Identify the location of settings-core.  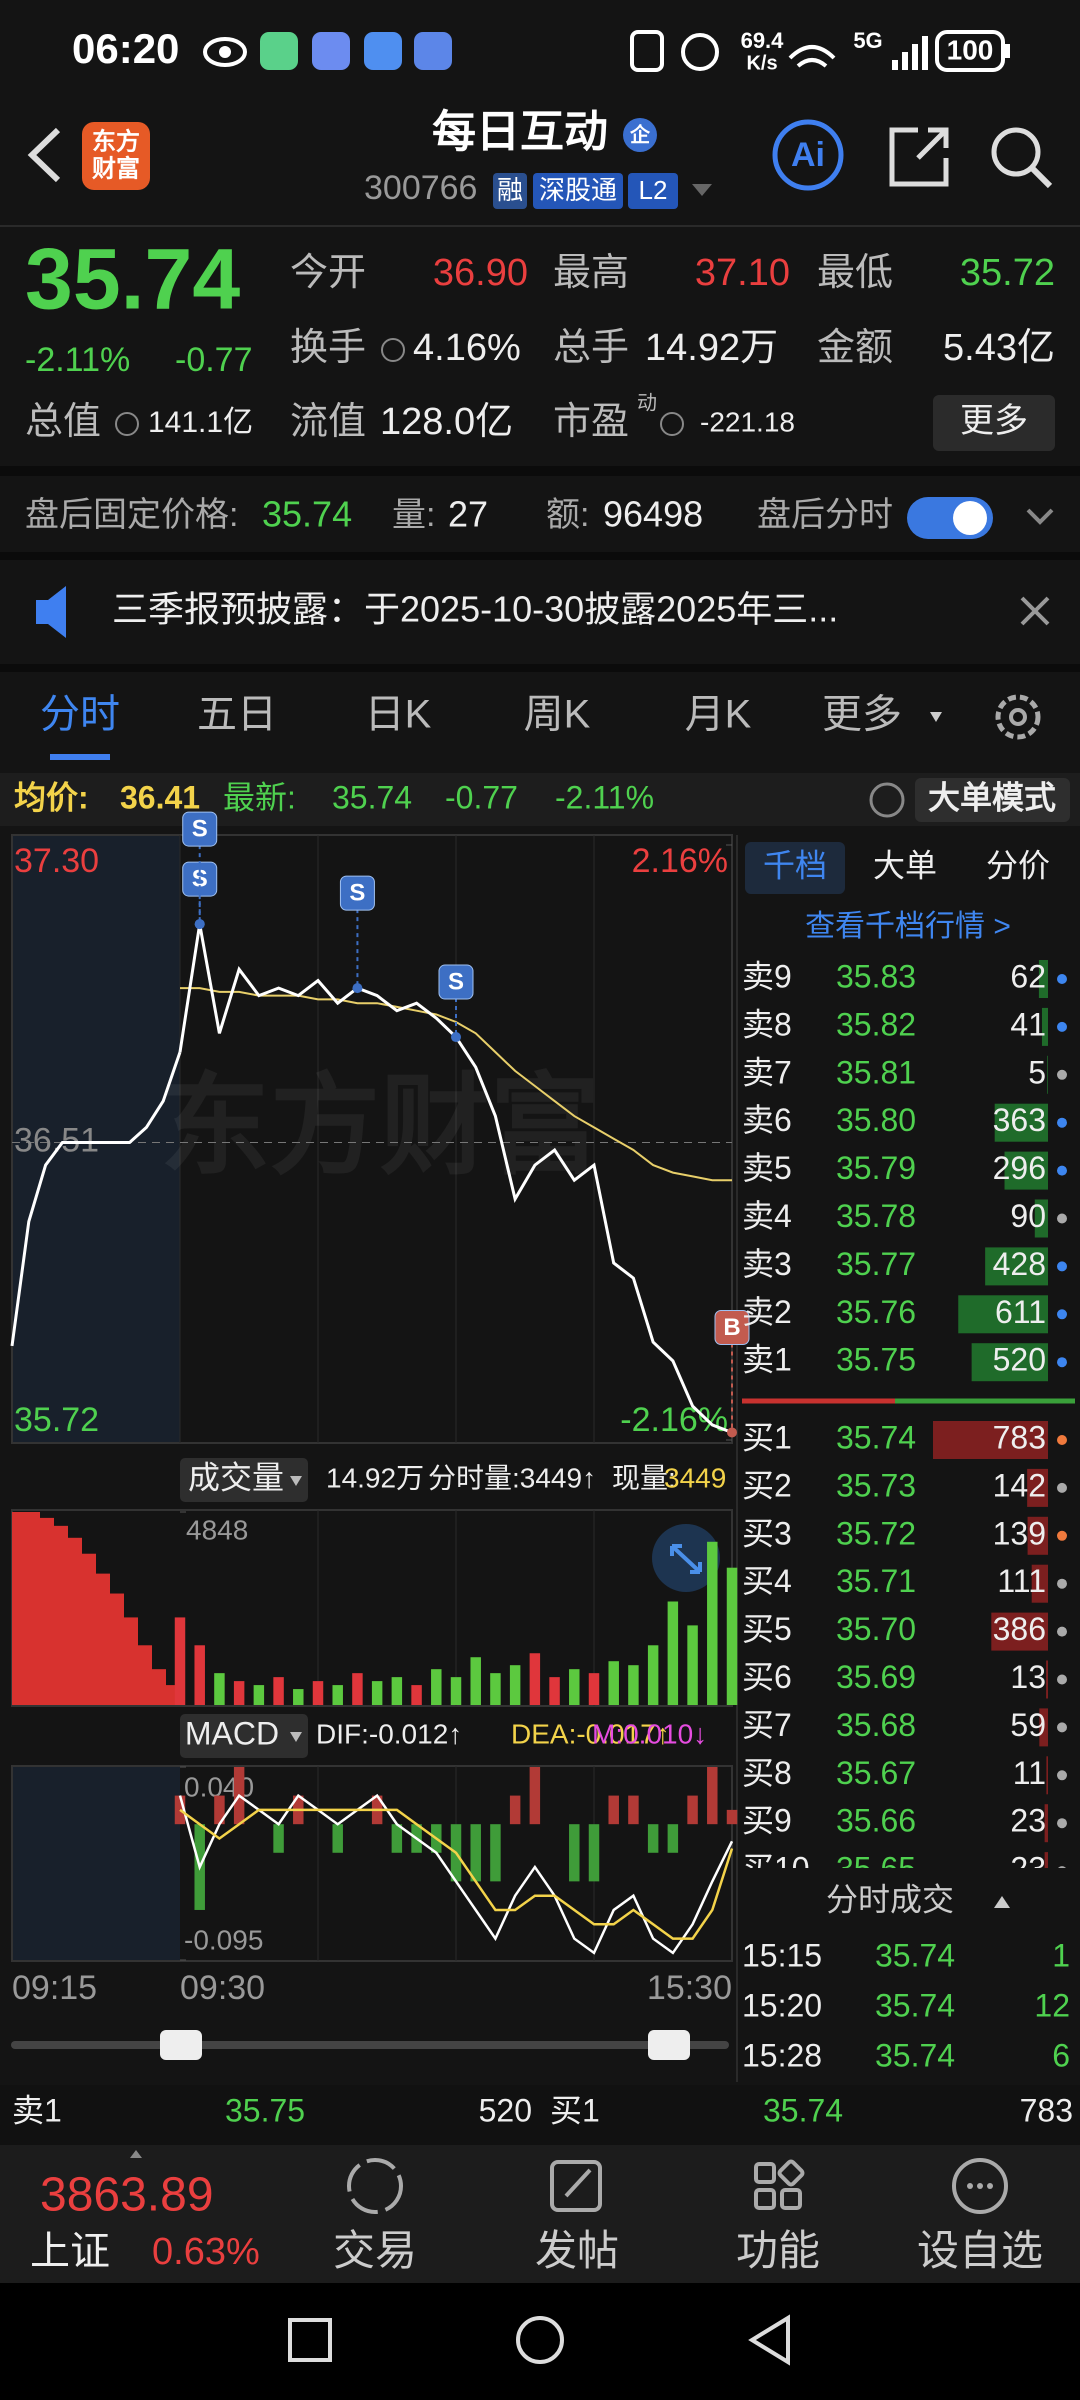
(1018, 717).